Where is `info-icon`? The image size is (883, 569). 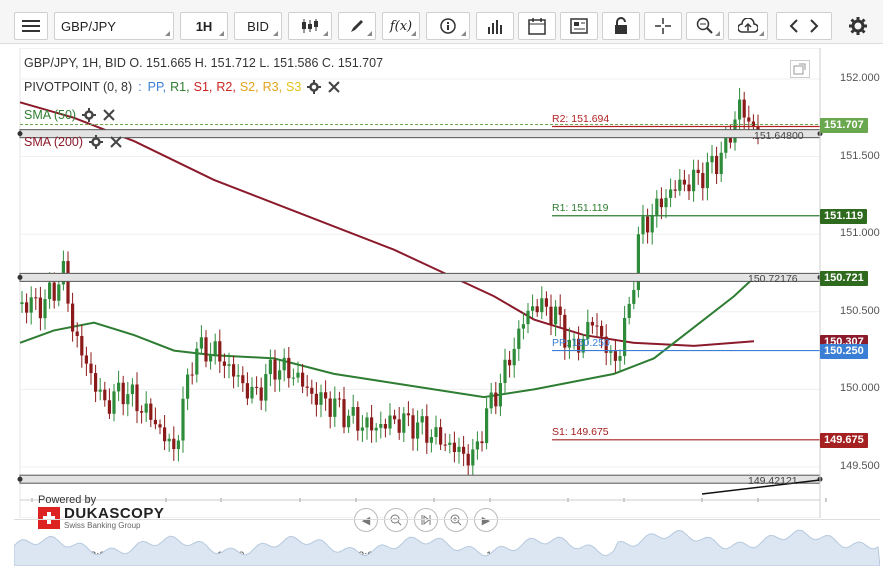
info-icon is located at coordinates (448, 26).